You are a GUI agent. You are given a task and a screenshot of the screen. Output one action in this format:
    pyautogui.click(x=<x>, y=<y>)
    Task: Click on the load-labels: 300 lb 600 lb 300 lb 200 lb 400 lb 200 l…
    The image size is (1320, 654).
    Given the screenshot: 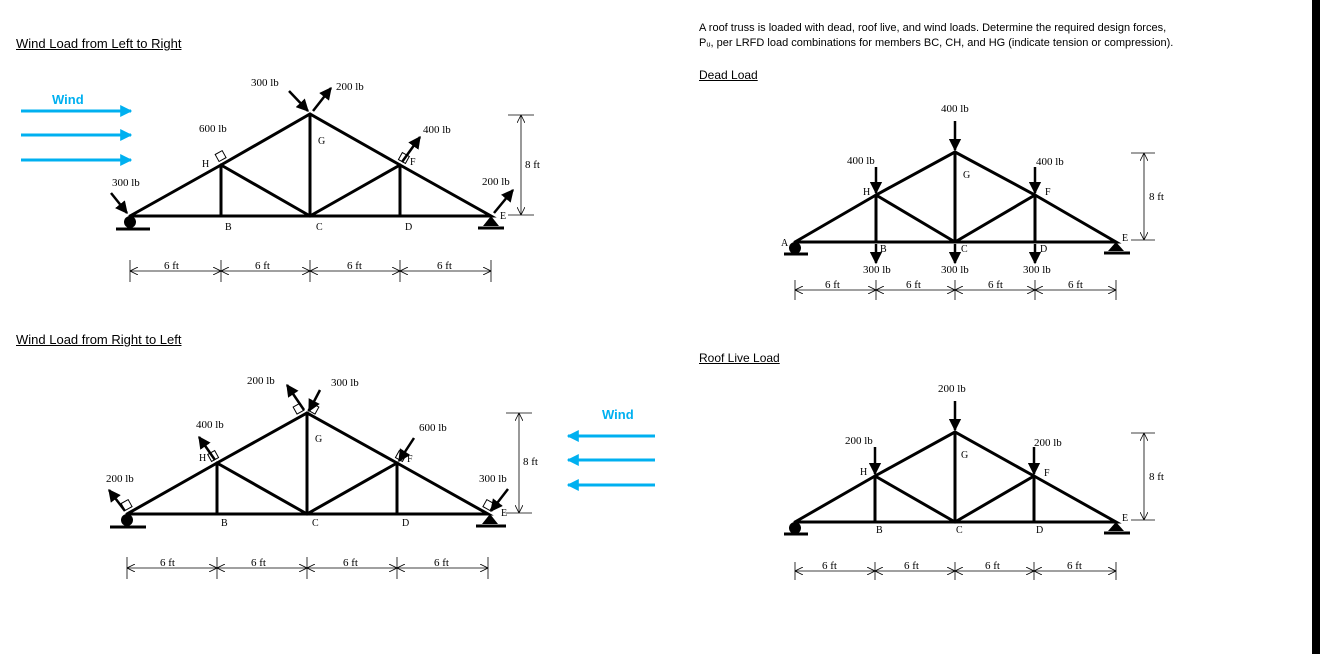 What is the action you would take?
    pyautogui.click(x=311, y=133)
    